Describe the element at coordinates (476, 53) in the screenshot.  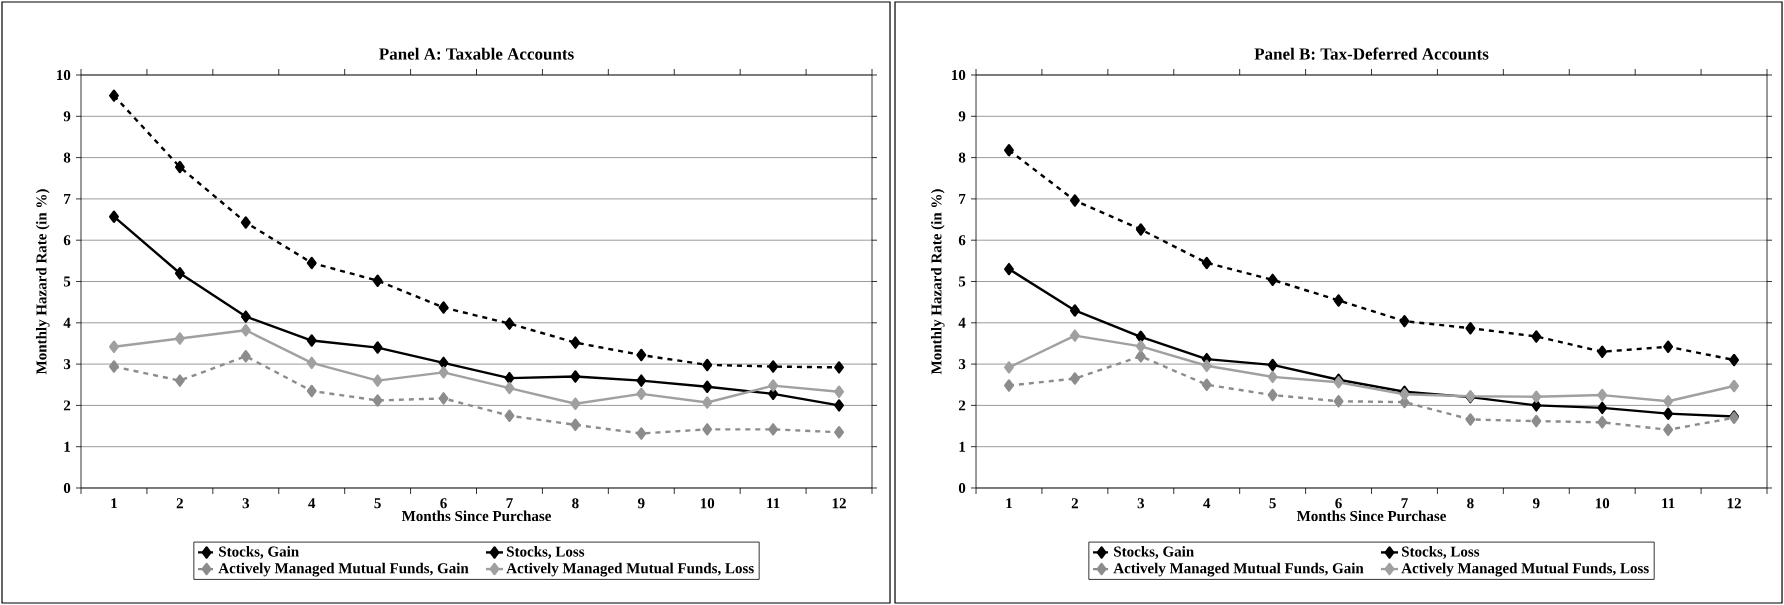
I see `chart-title: Panel A: Taxable Accounts` at that location.